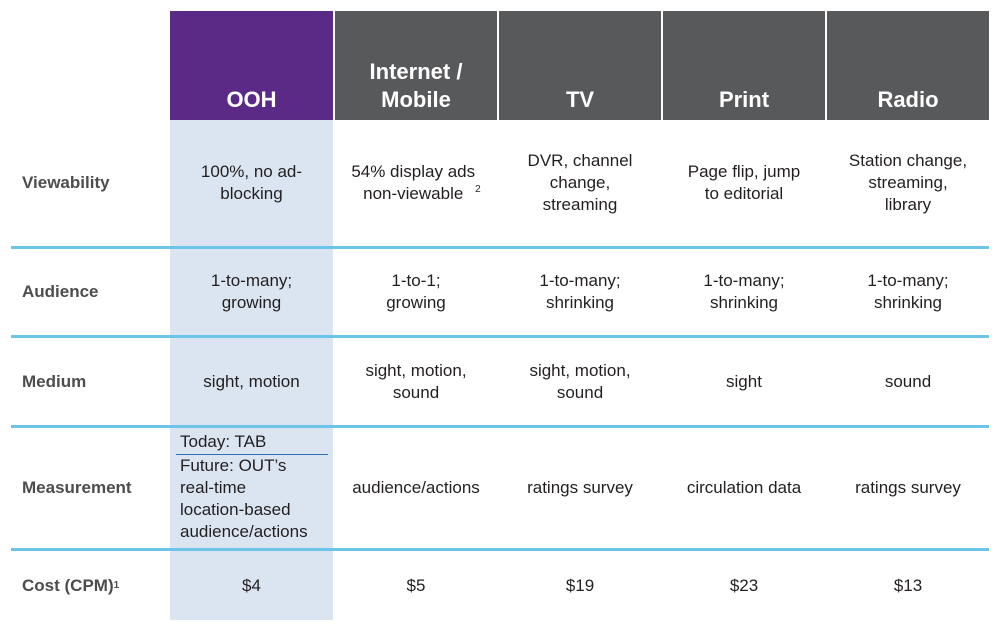  What do you see at coordinates (580, 487) in the screenshot?
I see `cell-measurement-tv: ratings survey` at bounding box center [580, 487].